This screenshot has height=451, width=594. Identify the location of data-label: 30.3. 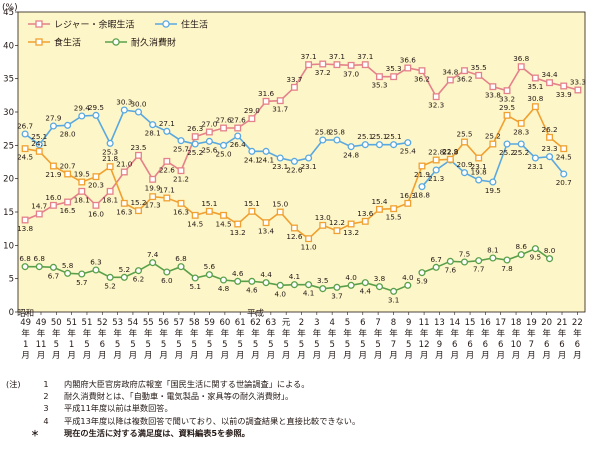
(124, 102).